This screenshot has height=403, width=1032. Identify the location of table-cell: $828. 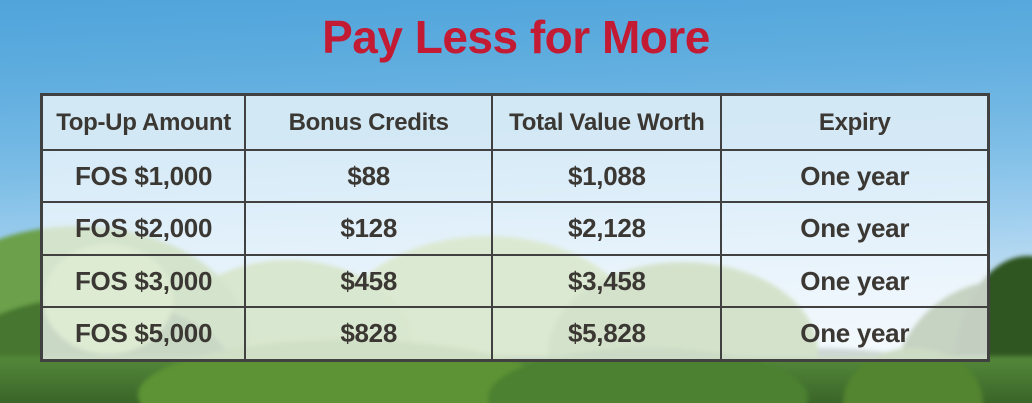
(369, 334).